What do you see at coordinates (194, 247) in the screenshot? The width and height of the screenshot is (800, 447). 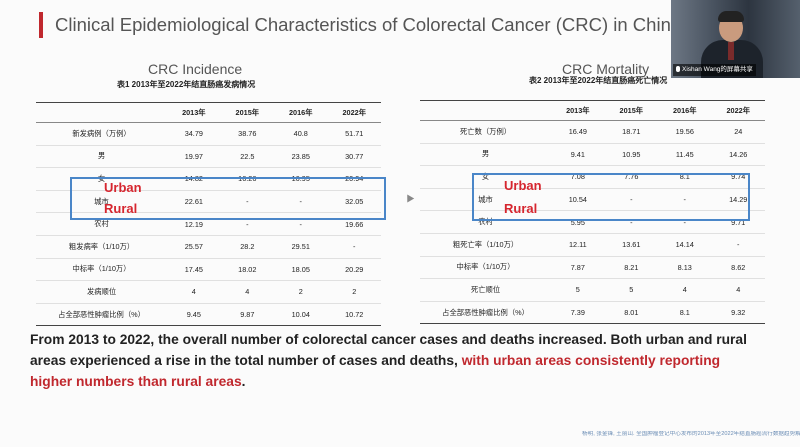 I see `table-cell: 25.57` at bounding box center [194, 247].